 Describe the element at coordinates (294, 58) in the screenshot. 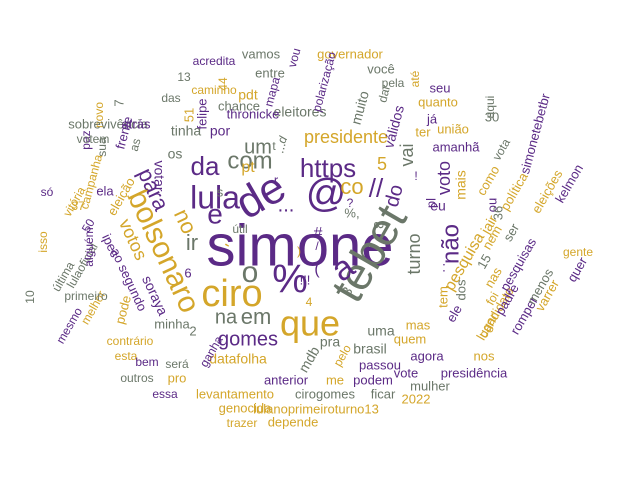

I see `word-113: vou` at that location.